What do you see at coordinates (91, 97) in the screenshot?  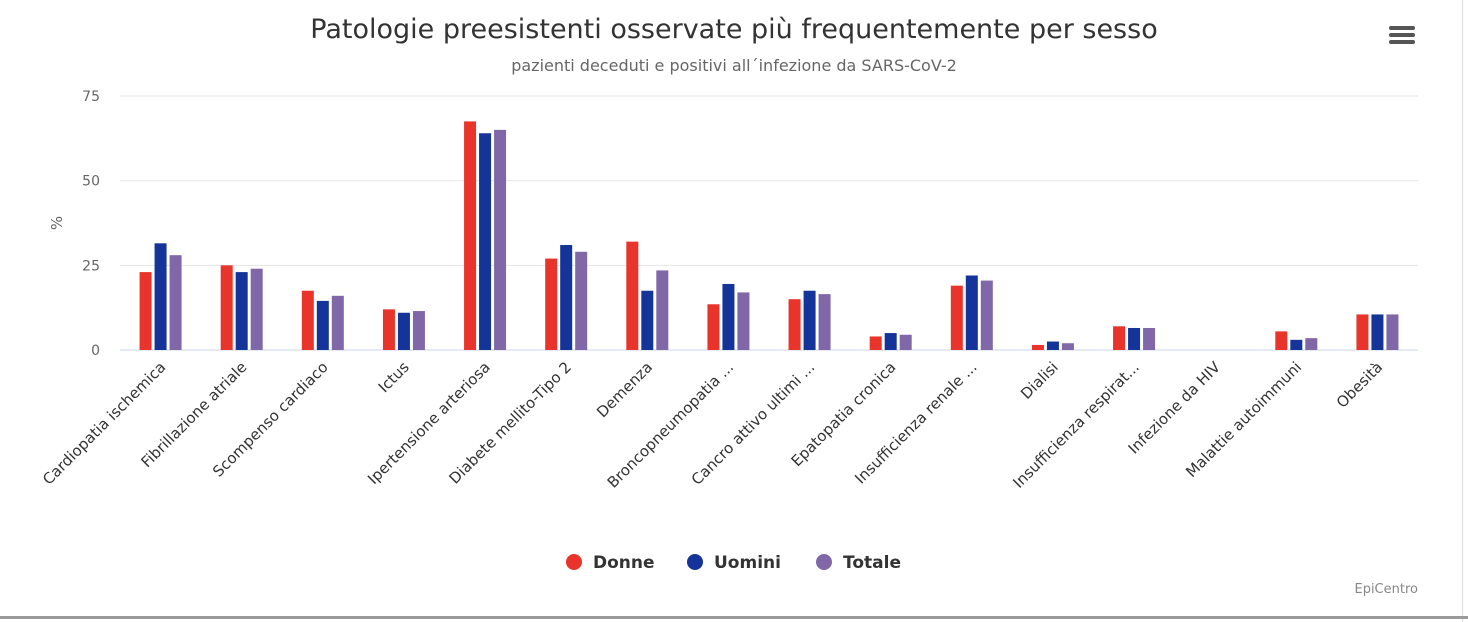 I see `y-tick-label: 75` at bounding box center [91, 97].